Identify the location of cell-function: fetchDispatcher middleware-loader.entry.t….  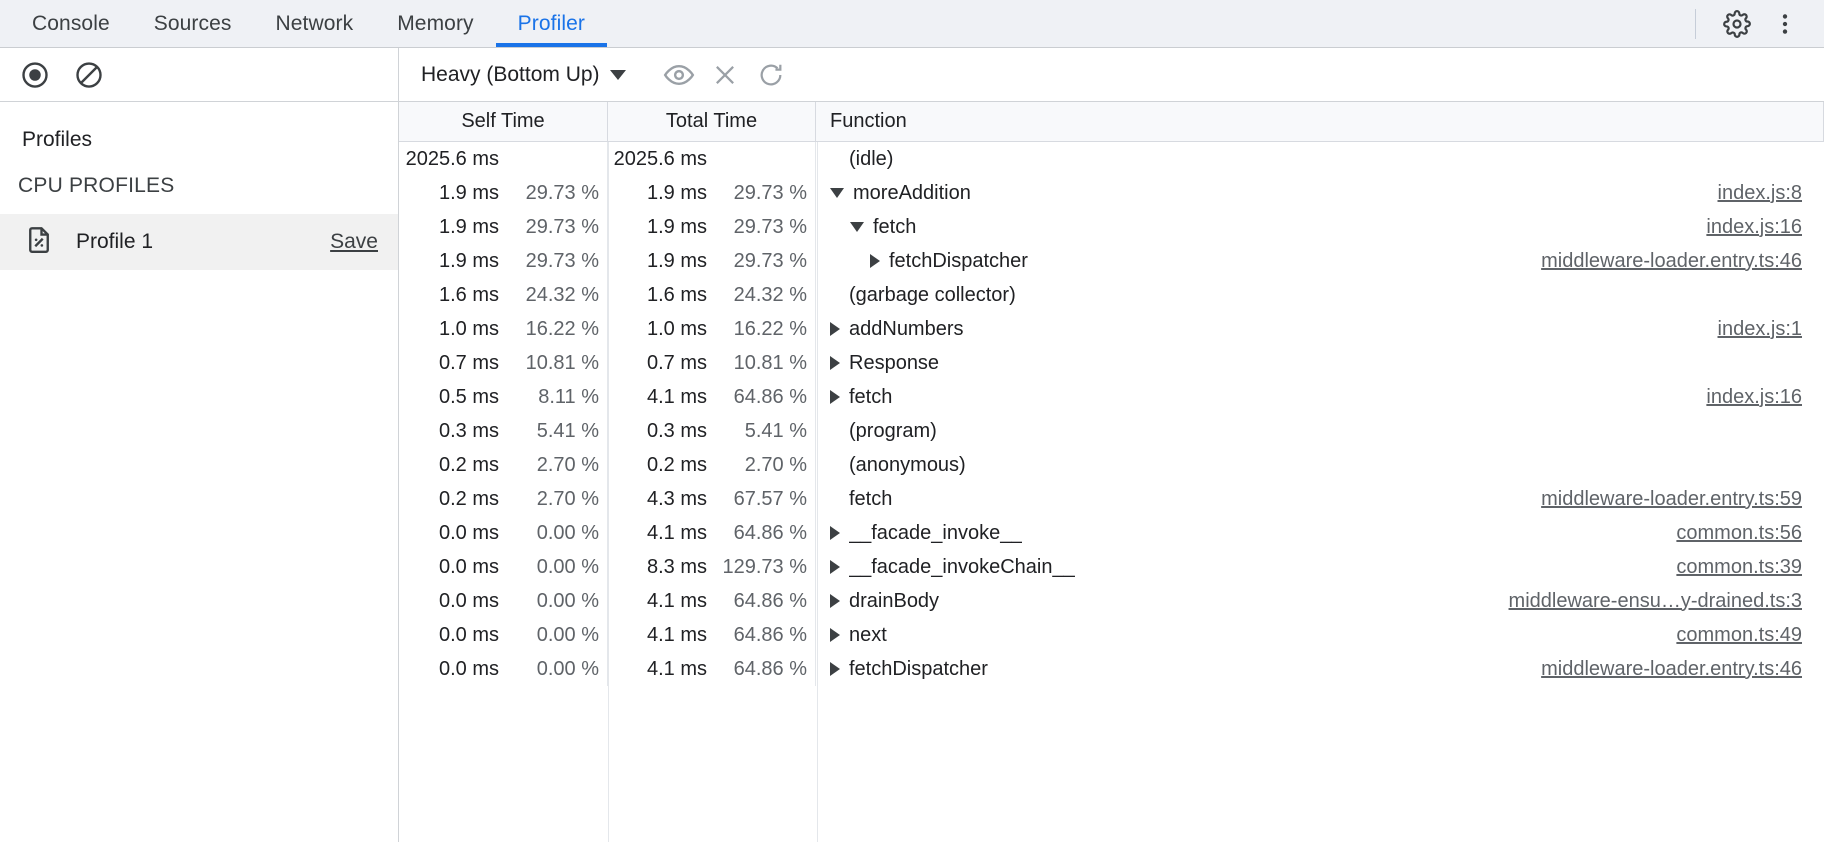
(1320, 261).